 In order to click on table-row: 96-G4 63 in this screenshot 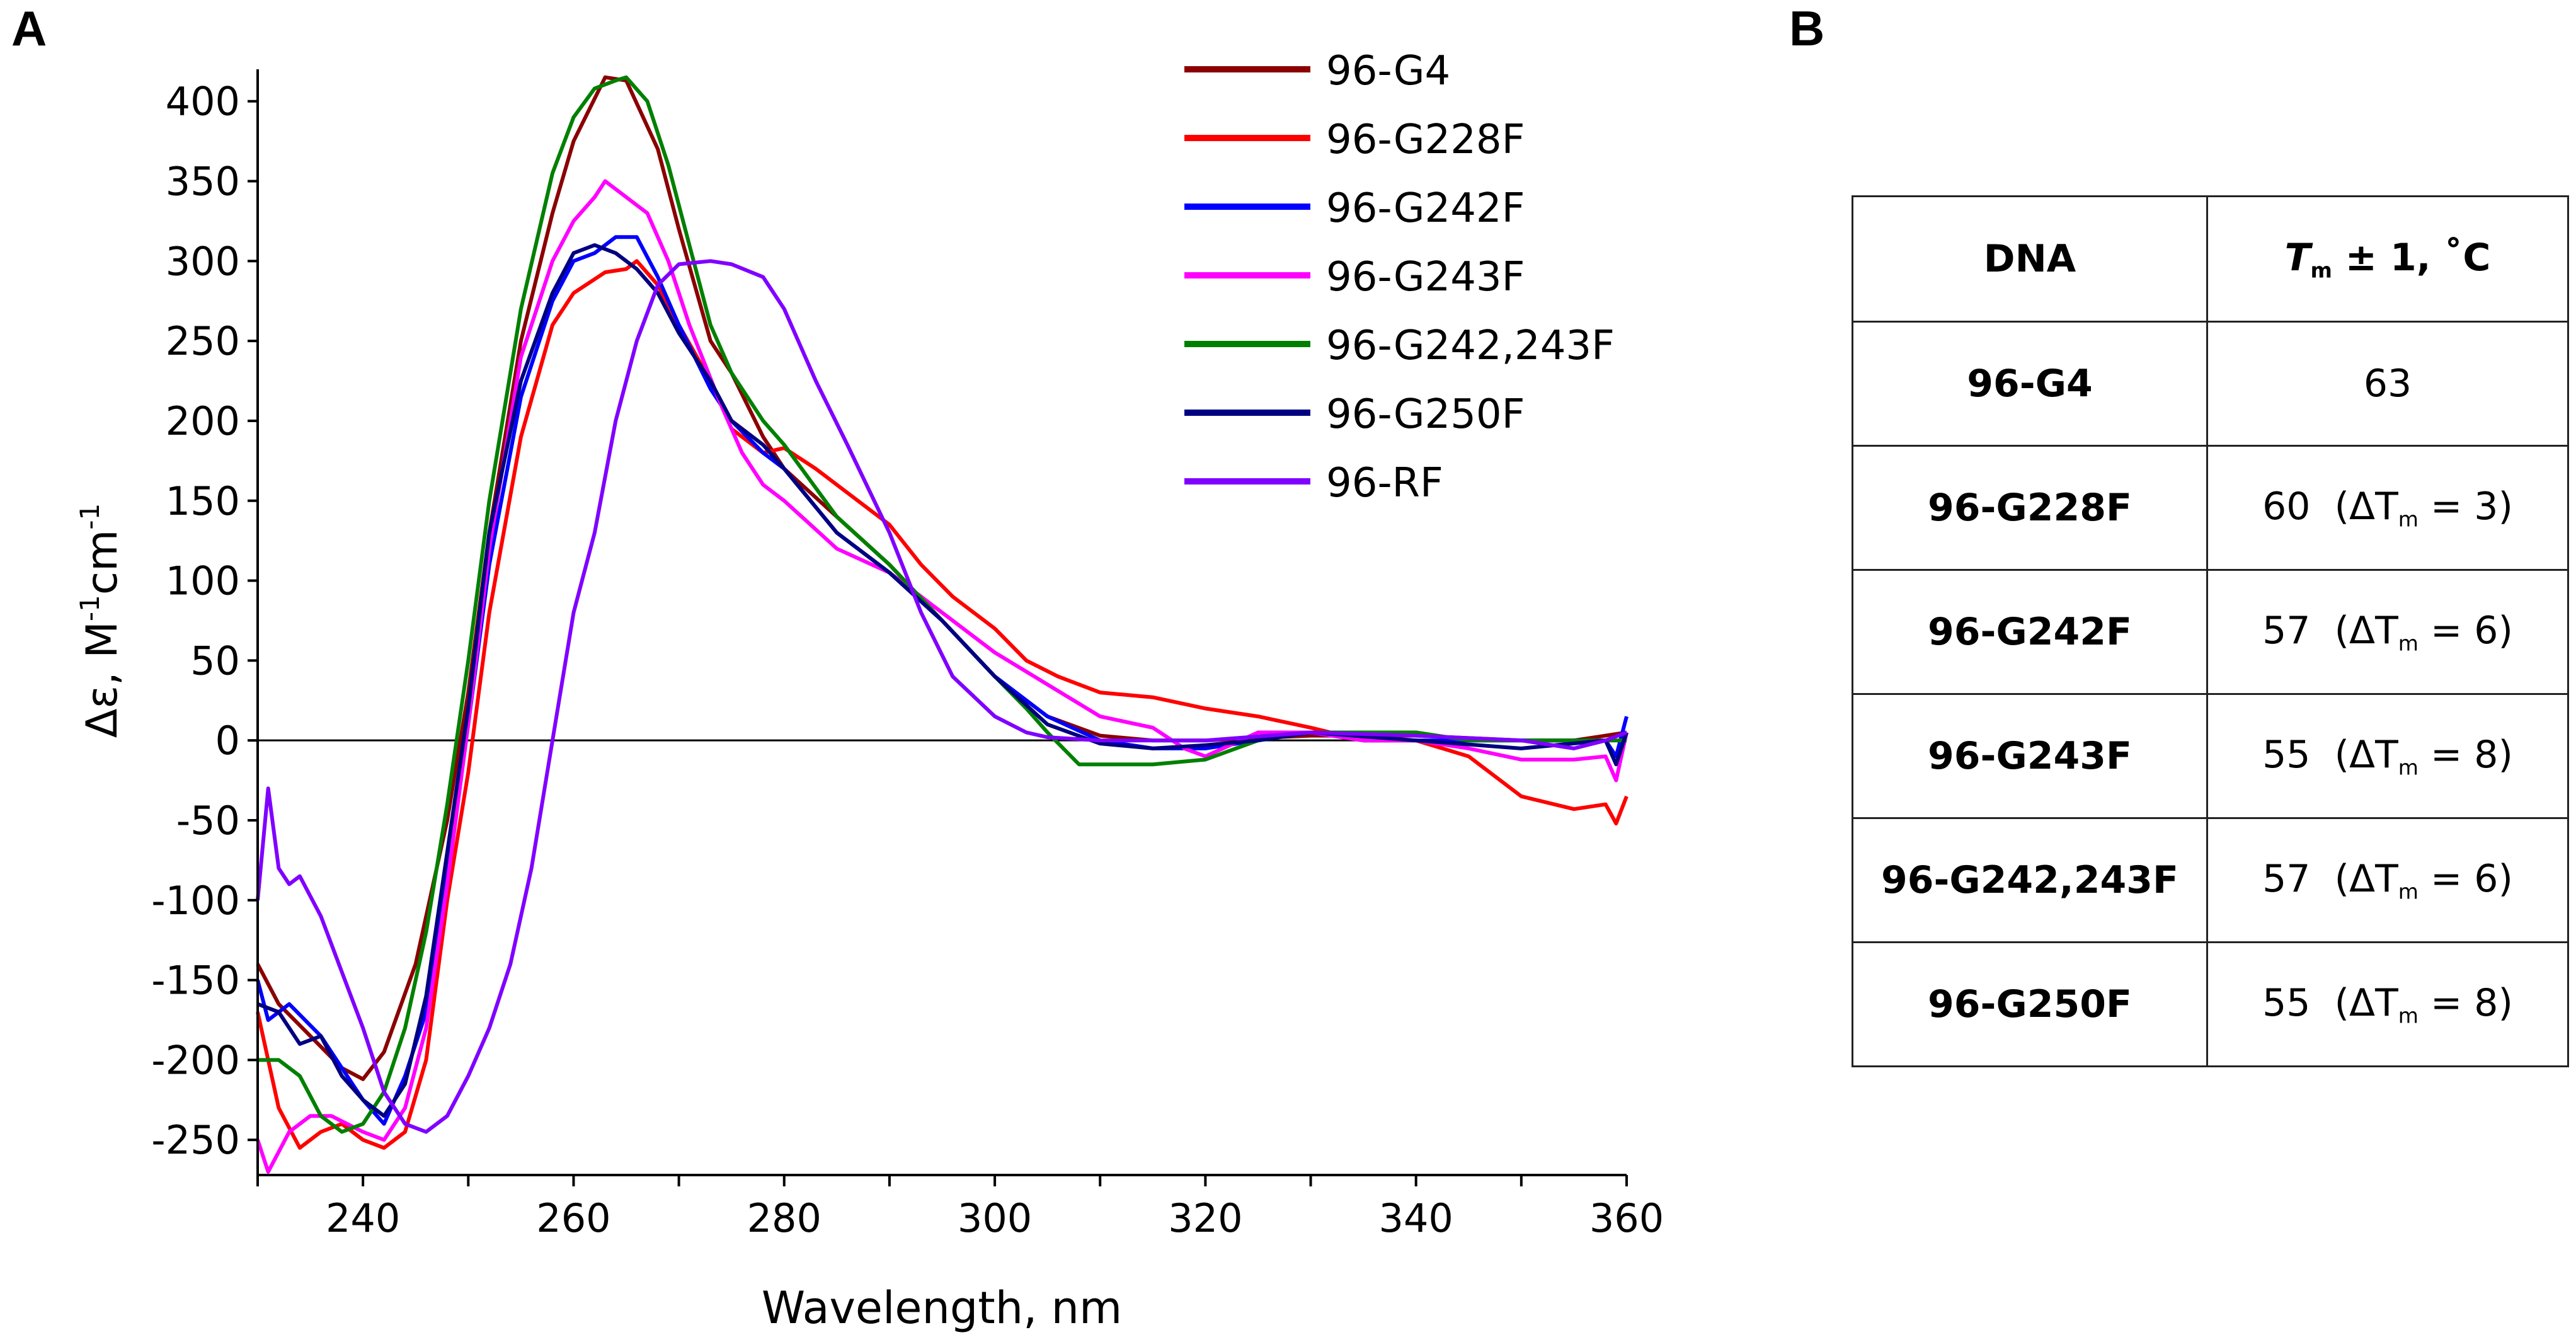, I will do `click(2211, 384)`.